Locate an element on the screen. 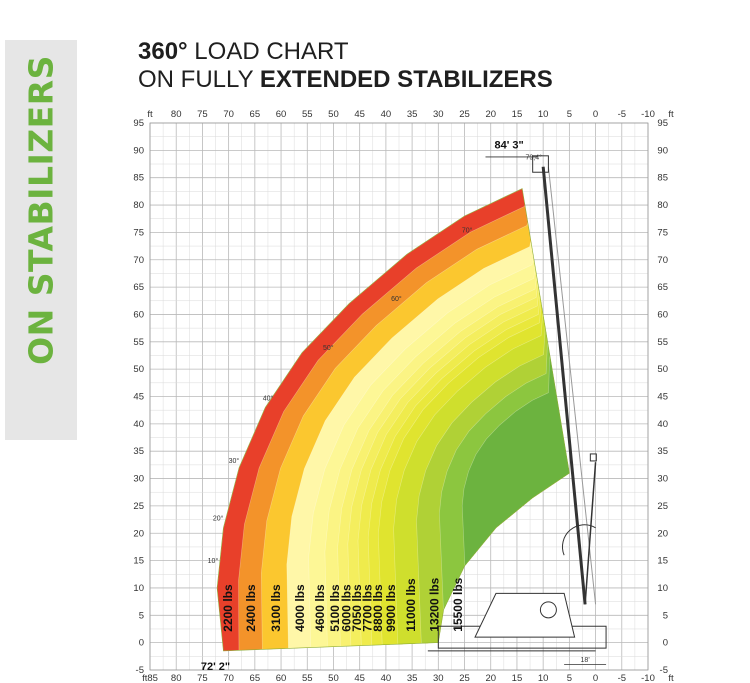  x-tick-top: -5 is located at coordinates (622, 114).